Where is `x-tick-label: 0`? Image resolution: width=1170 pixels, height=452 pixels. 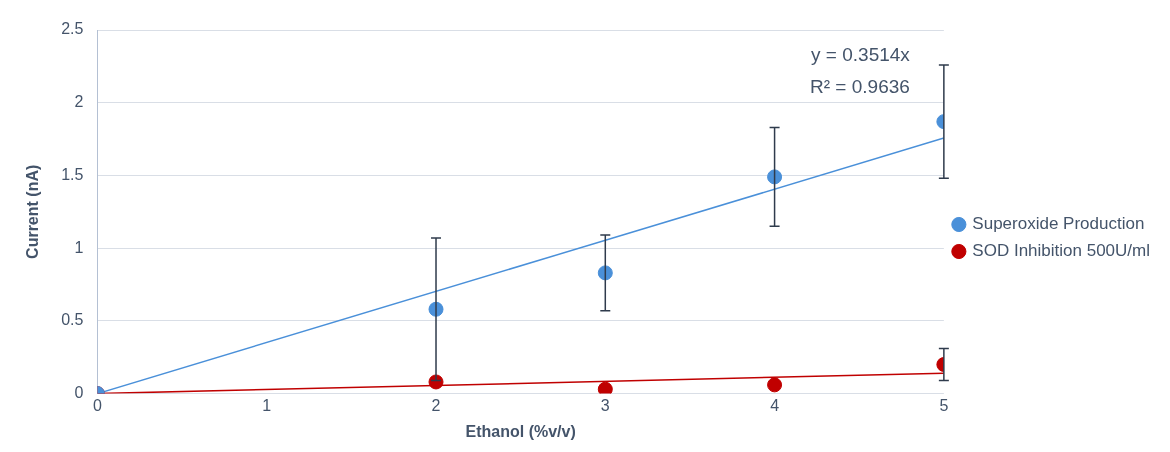 x-tick-label: 0 is located at coordinates (97, 405).